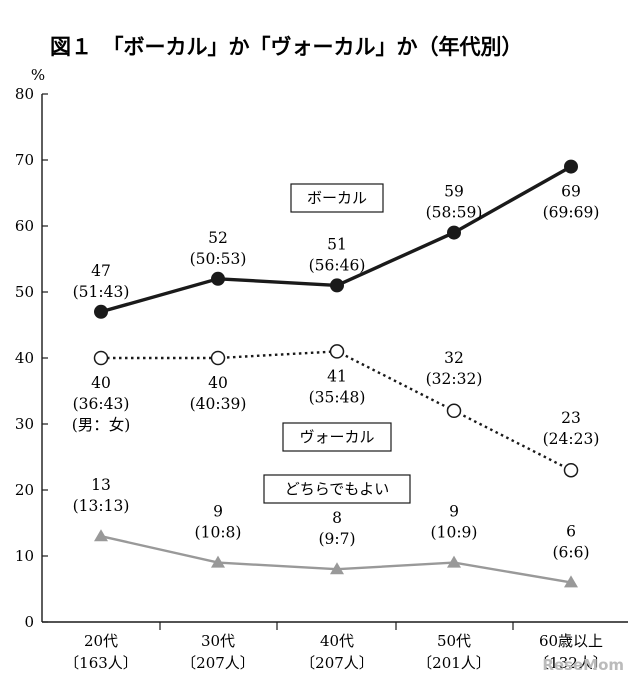 This screenshot has width=640, height=688. I want to click on y-tick-label: 0, so click(29, 622).